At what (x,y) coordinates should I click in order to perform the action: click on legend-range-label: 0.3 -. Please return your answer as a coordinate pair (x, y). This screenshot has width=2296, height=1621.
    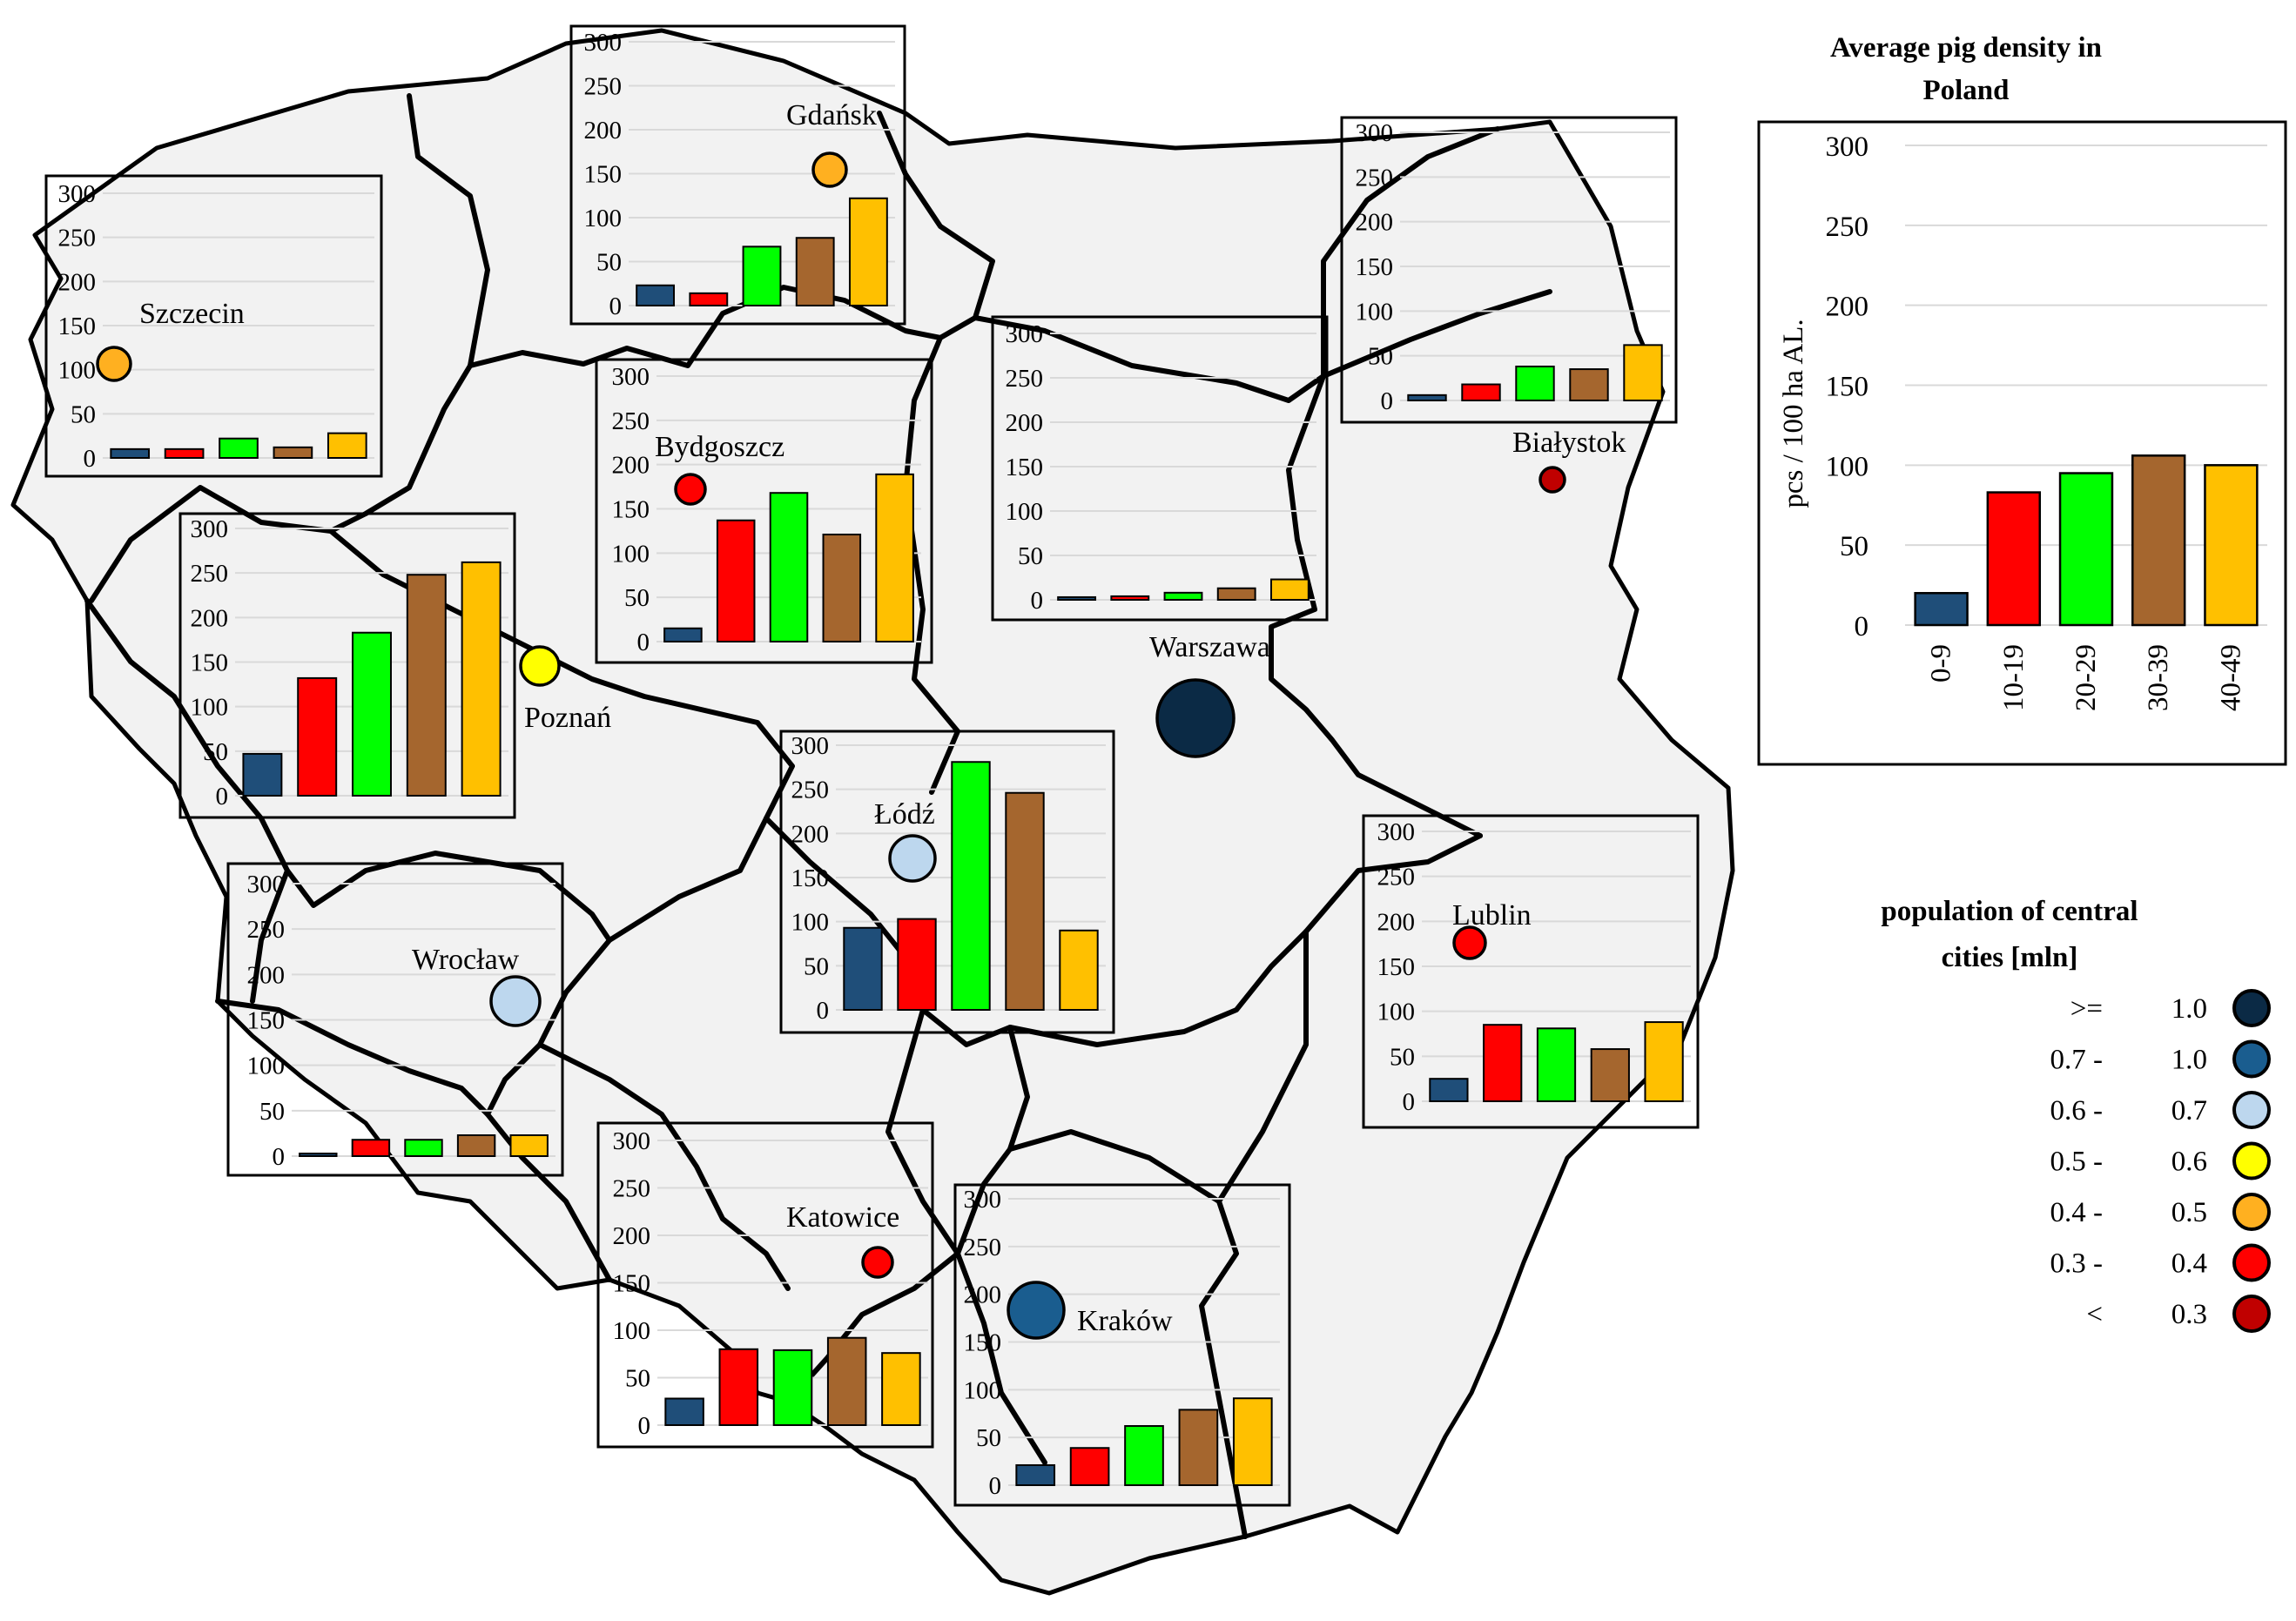
    Looking at the image, I should click on (2077, 1264).